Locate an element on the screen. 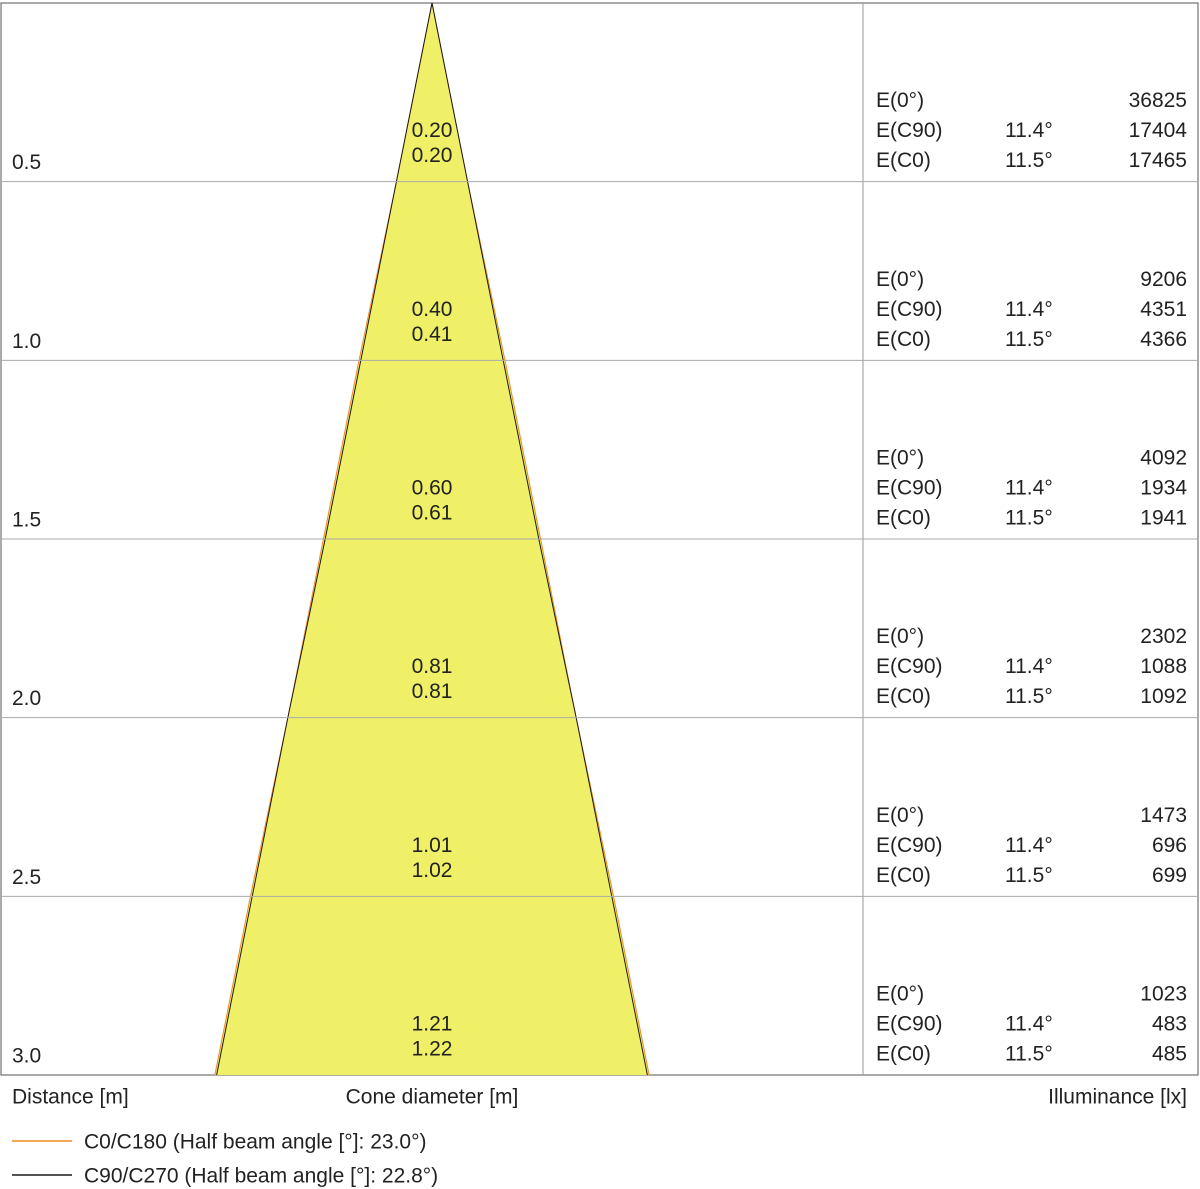 The width and height of the screenshot is (1200, 1189). illuminance-value: 9206 is located at coordinates (1163, 279).